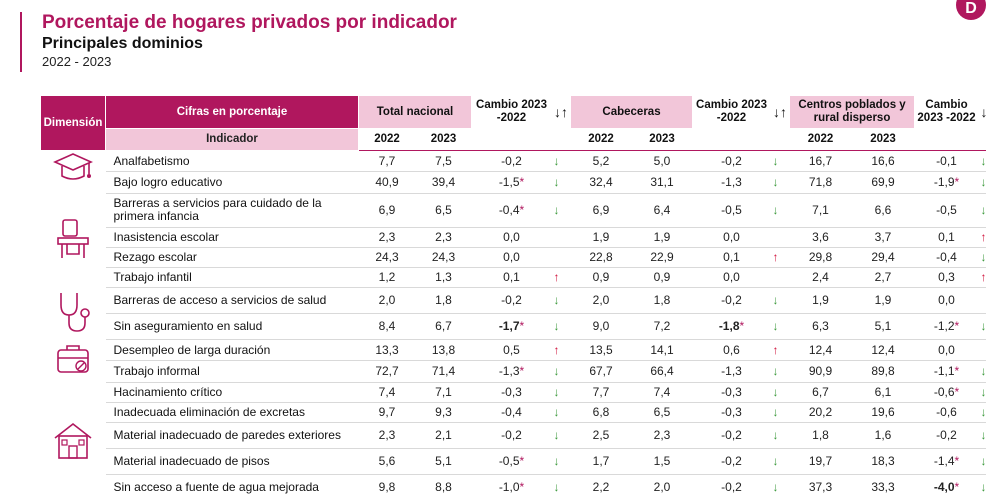 Image resolution: width=986 pixels, height=497 pixels. What do you see at coordinates (232, 161) in the screenshot?
I see `indicator-name: Analfabetismo` at bounding box center [232, 161].